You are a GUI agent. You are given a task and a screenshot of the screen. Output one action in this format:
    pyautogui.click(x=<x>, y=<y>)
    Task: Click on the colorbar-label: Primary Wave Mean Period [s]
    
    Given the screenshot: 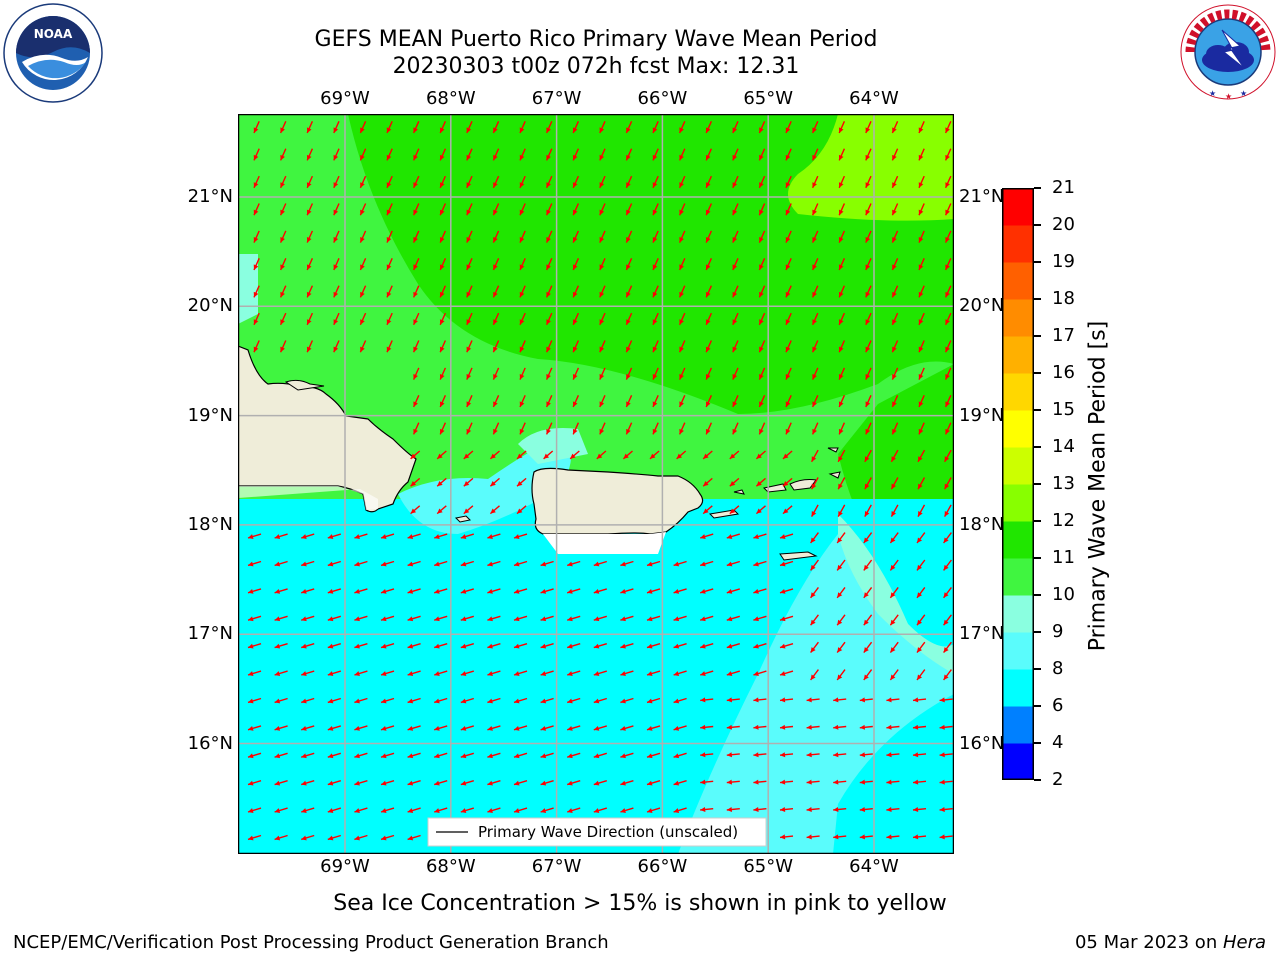 What is the action you would take?
    pyautogui.click(x=1098, y=486)
    